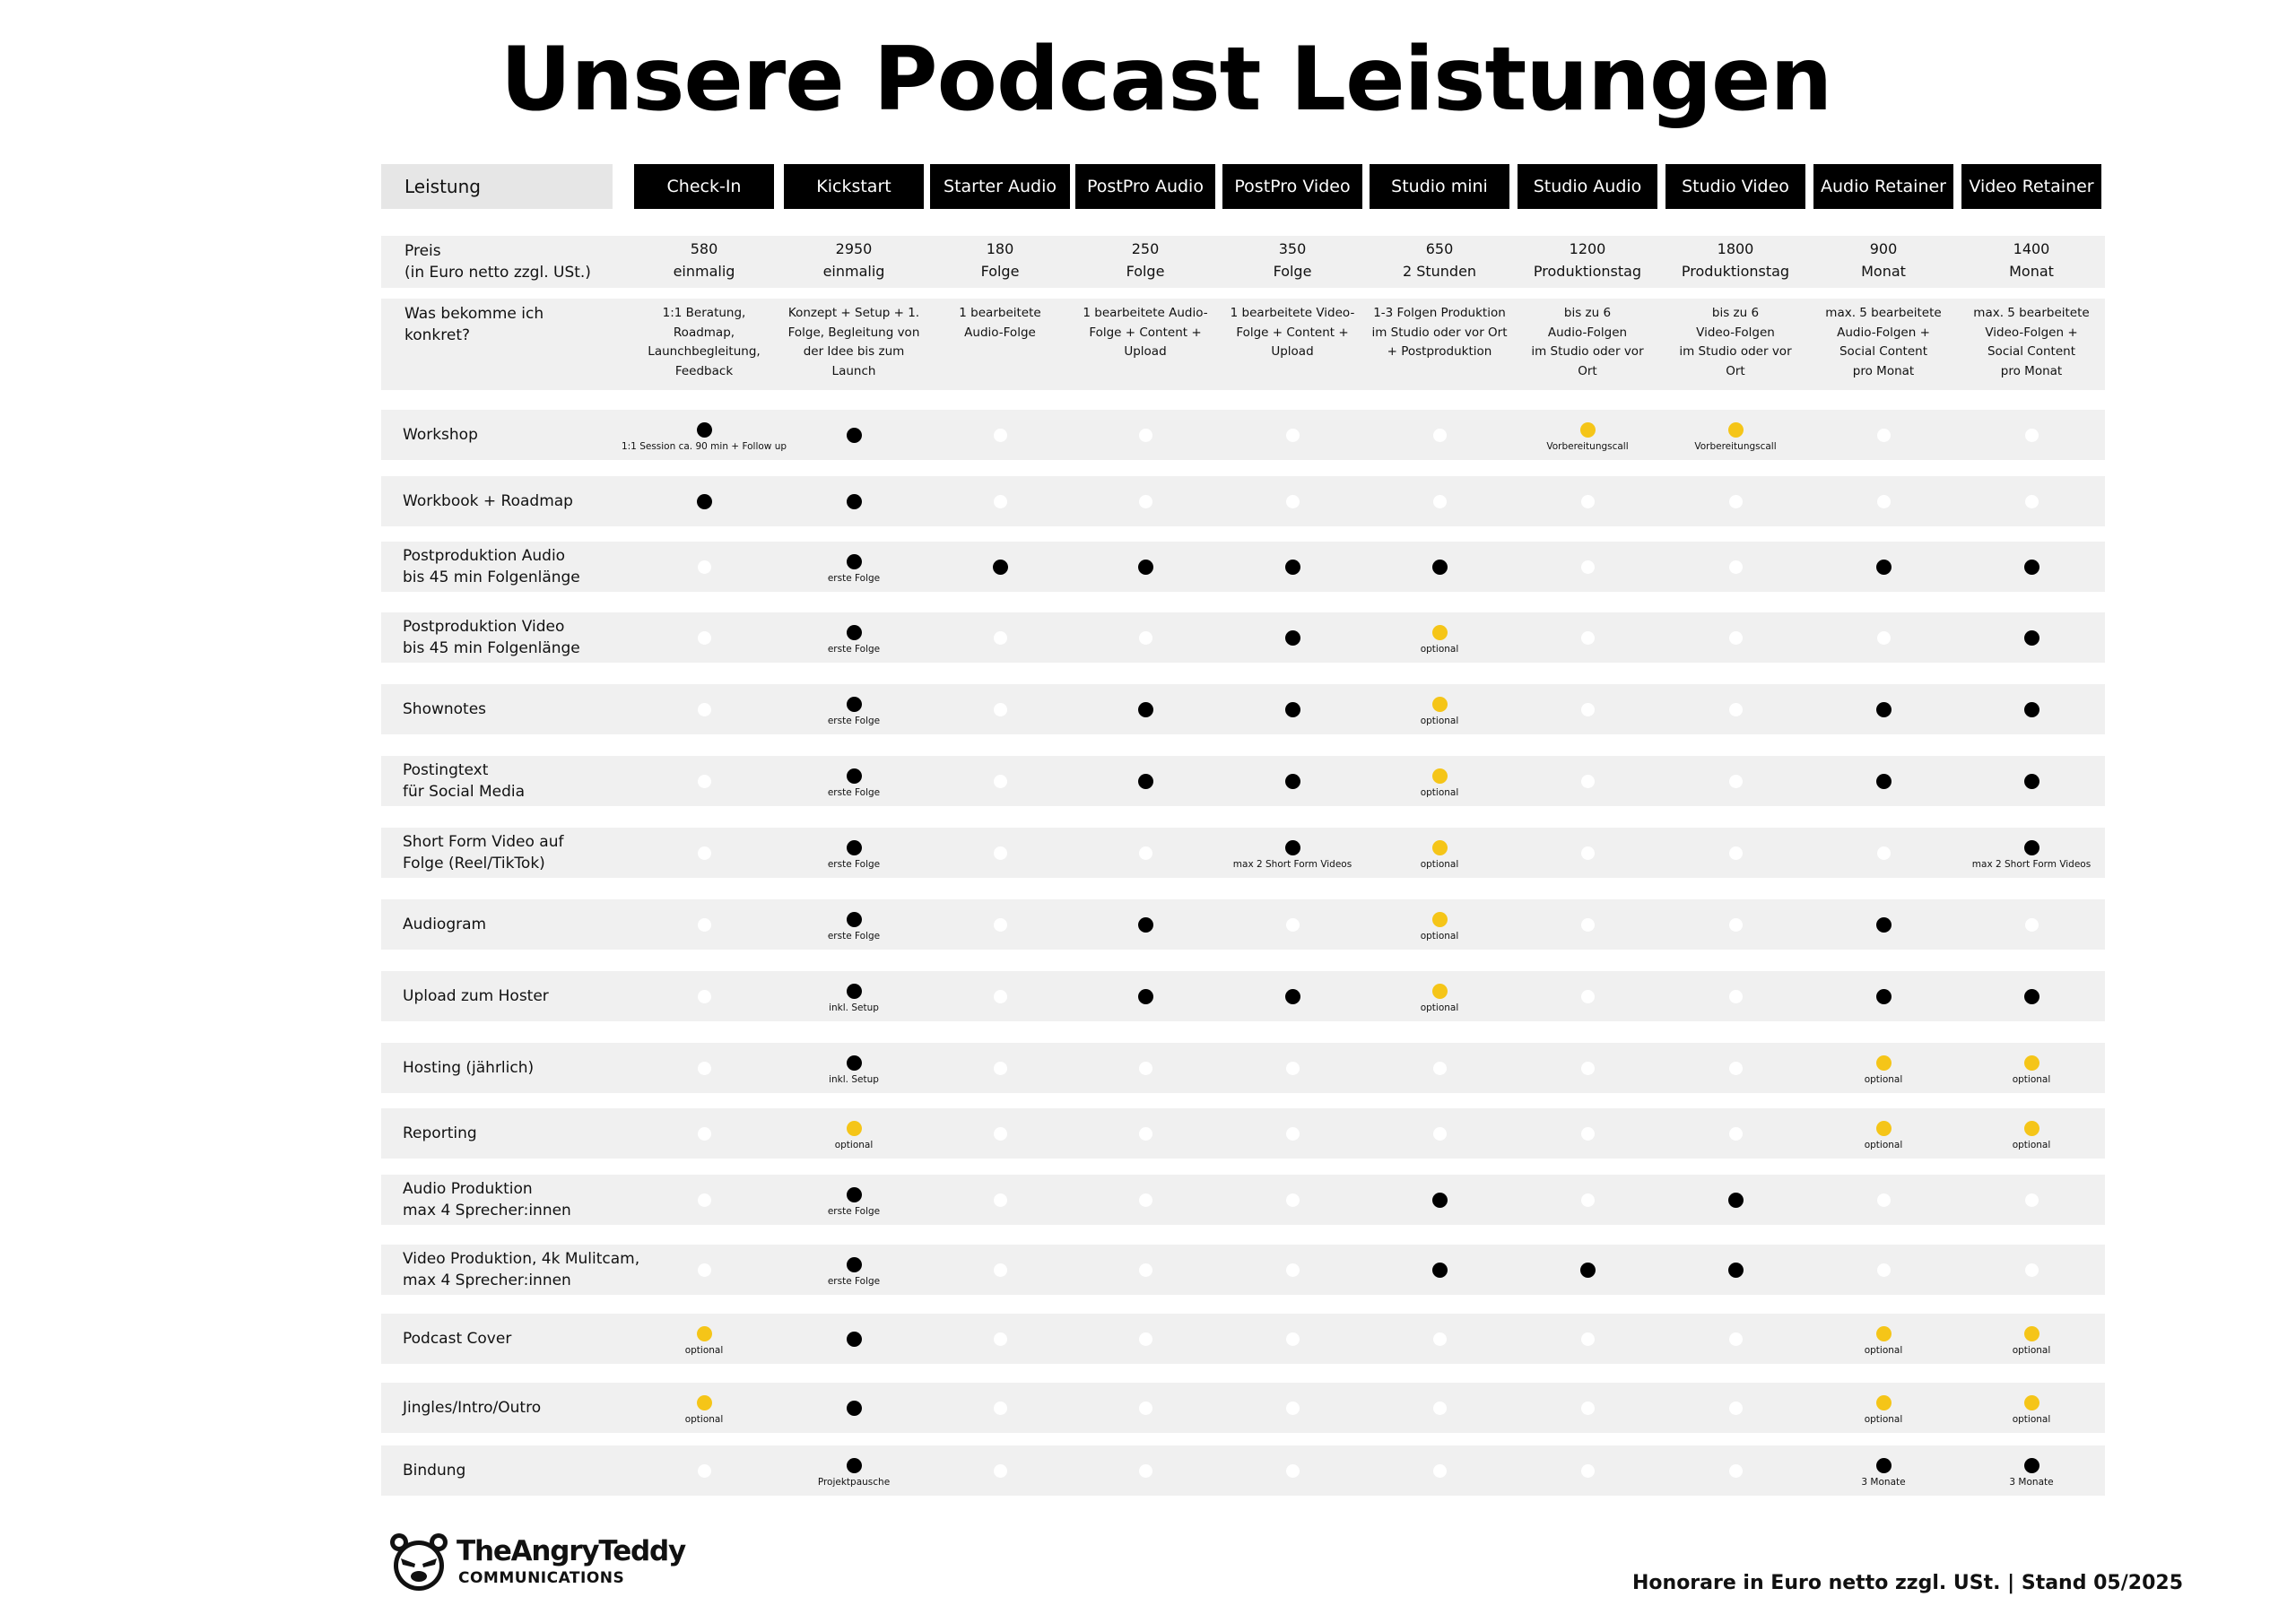  Describe the element at coordinates (497, 186) in the screenshot. I see `header-label: Leistung` at that location.